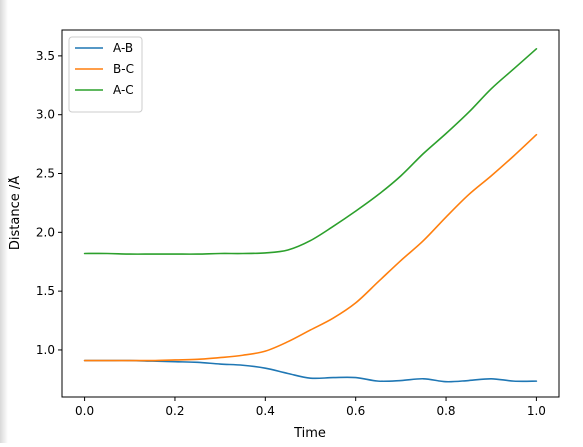  What do you see at coordinates (84, 411) in the screenshot?
I see `x-tick-label: 0.0` at bounding box center [84, 411].